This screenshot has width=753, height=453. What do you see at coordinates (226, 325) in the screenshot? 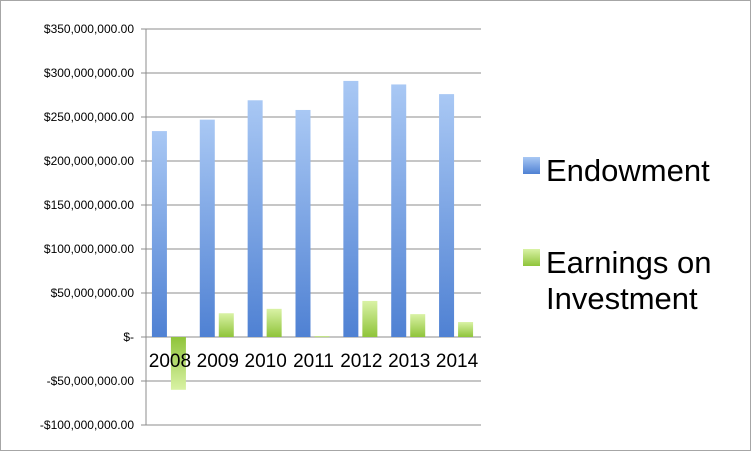
I see `bar-earnings-on-investment-2009` at bounding box center [226, 325].